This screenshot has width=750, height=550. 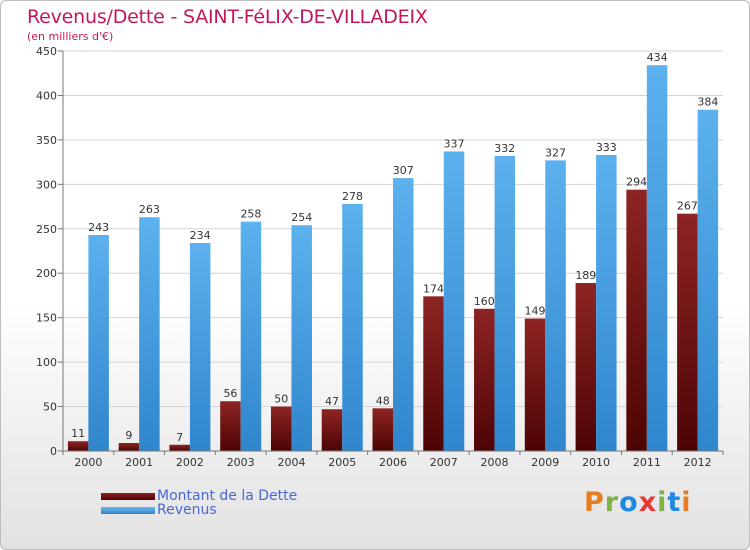 What do you see at coordinates (636, 182) in the screenshot?
I see `data-label: 294` at bounding box center [636, 182].